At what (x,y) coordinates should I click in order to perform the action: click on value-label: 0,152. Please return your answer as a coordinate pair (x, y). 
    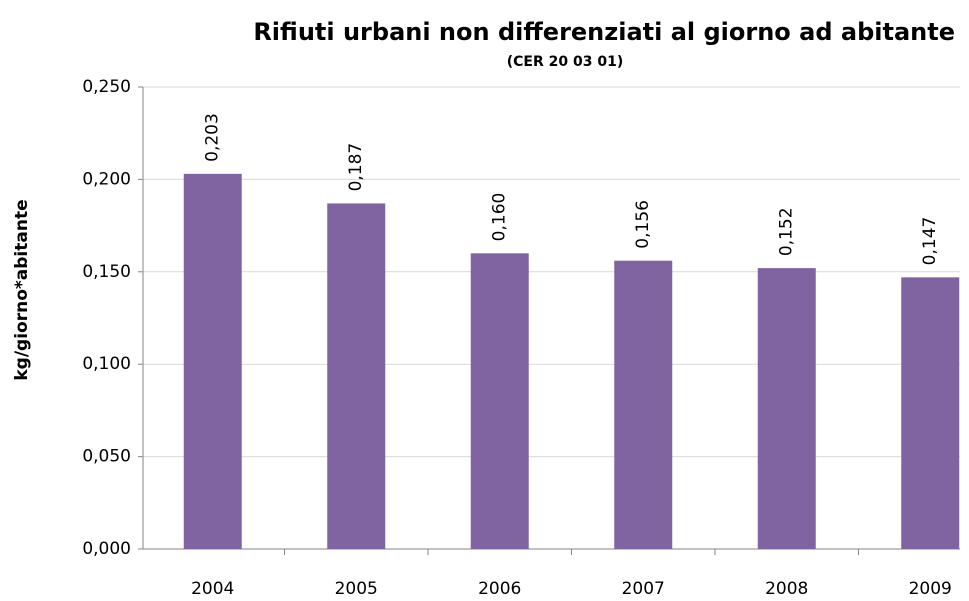
    Looking at the image, I should click on (787, 231).